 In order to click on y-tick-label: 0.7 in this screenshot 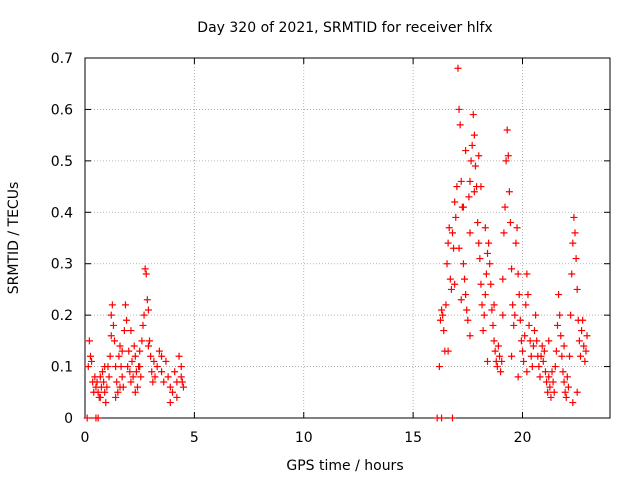, I will do `click(62, 59)`.